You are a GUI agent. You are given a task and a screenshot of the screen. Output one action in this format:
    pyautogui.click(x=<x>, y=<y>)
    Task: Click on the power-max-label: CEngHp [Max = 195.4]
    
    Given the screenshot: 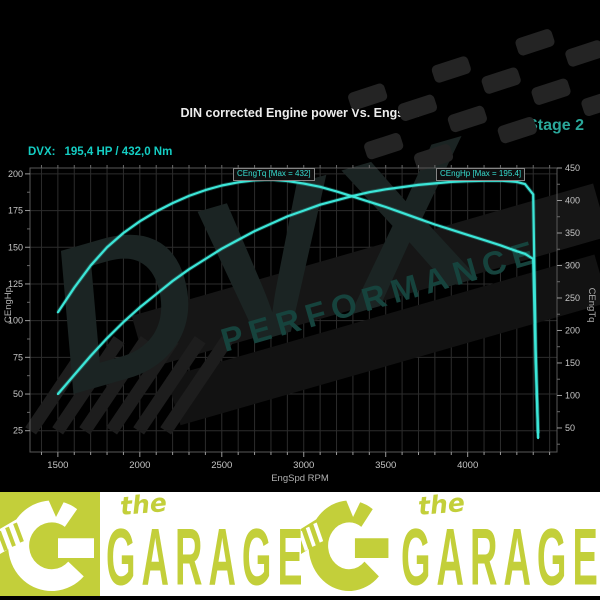 What is the action you would take?
    pyautogui.click(x=481, y=174)
    